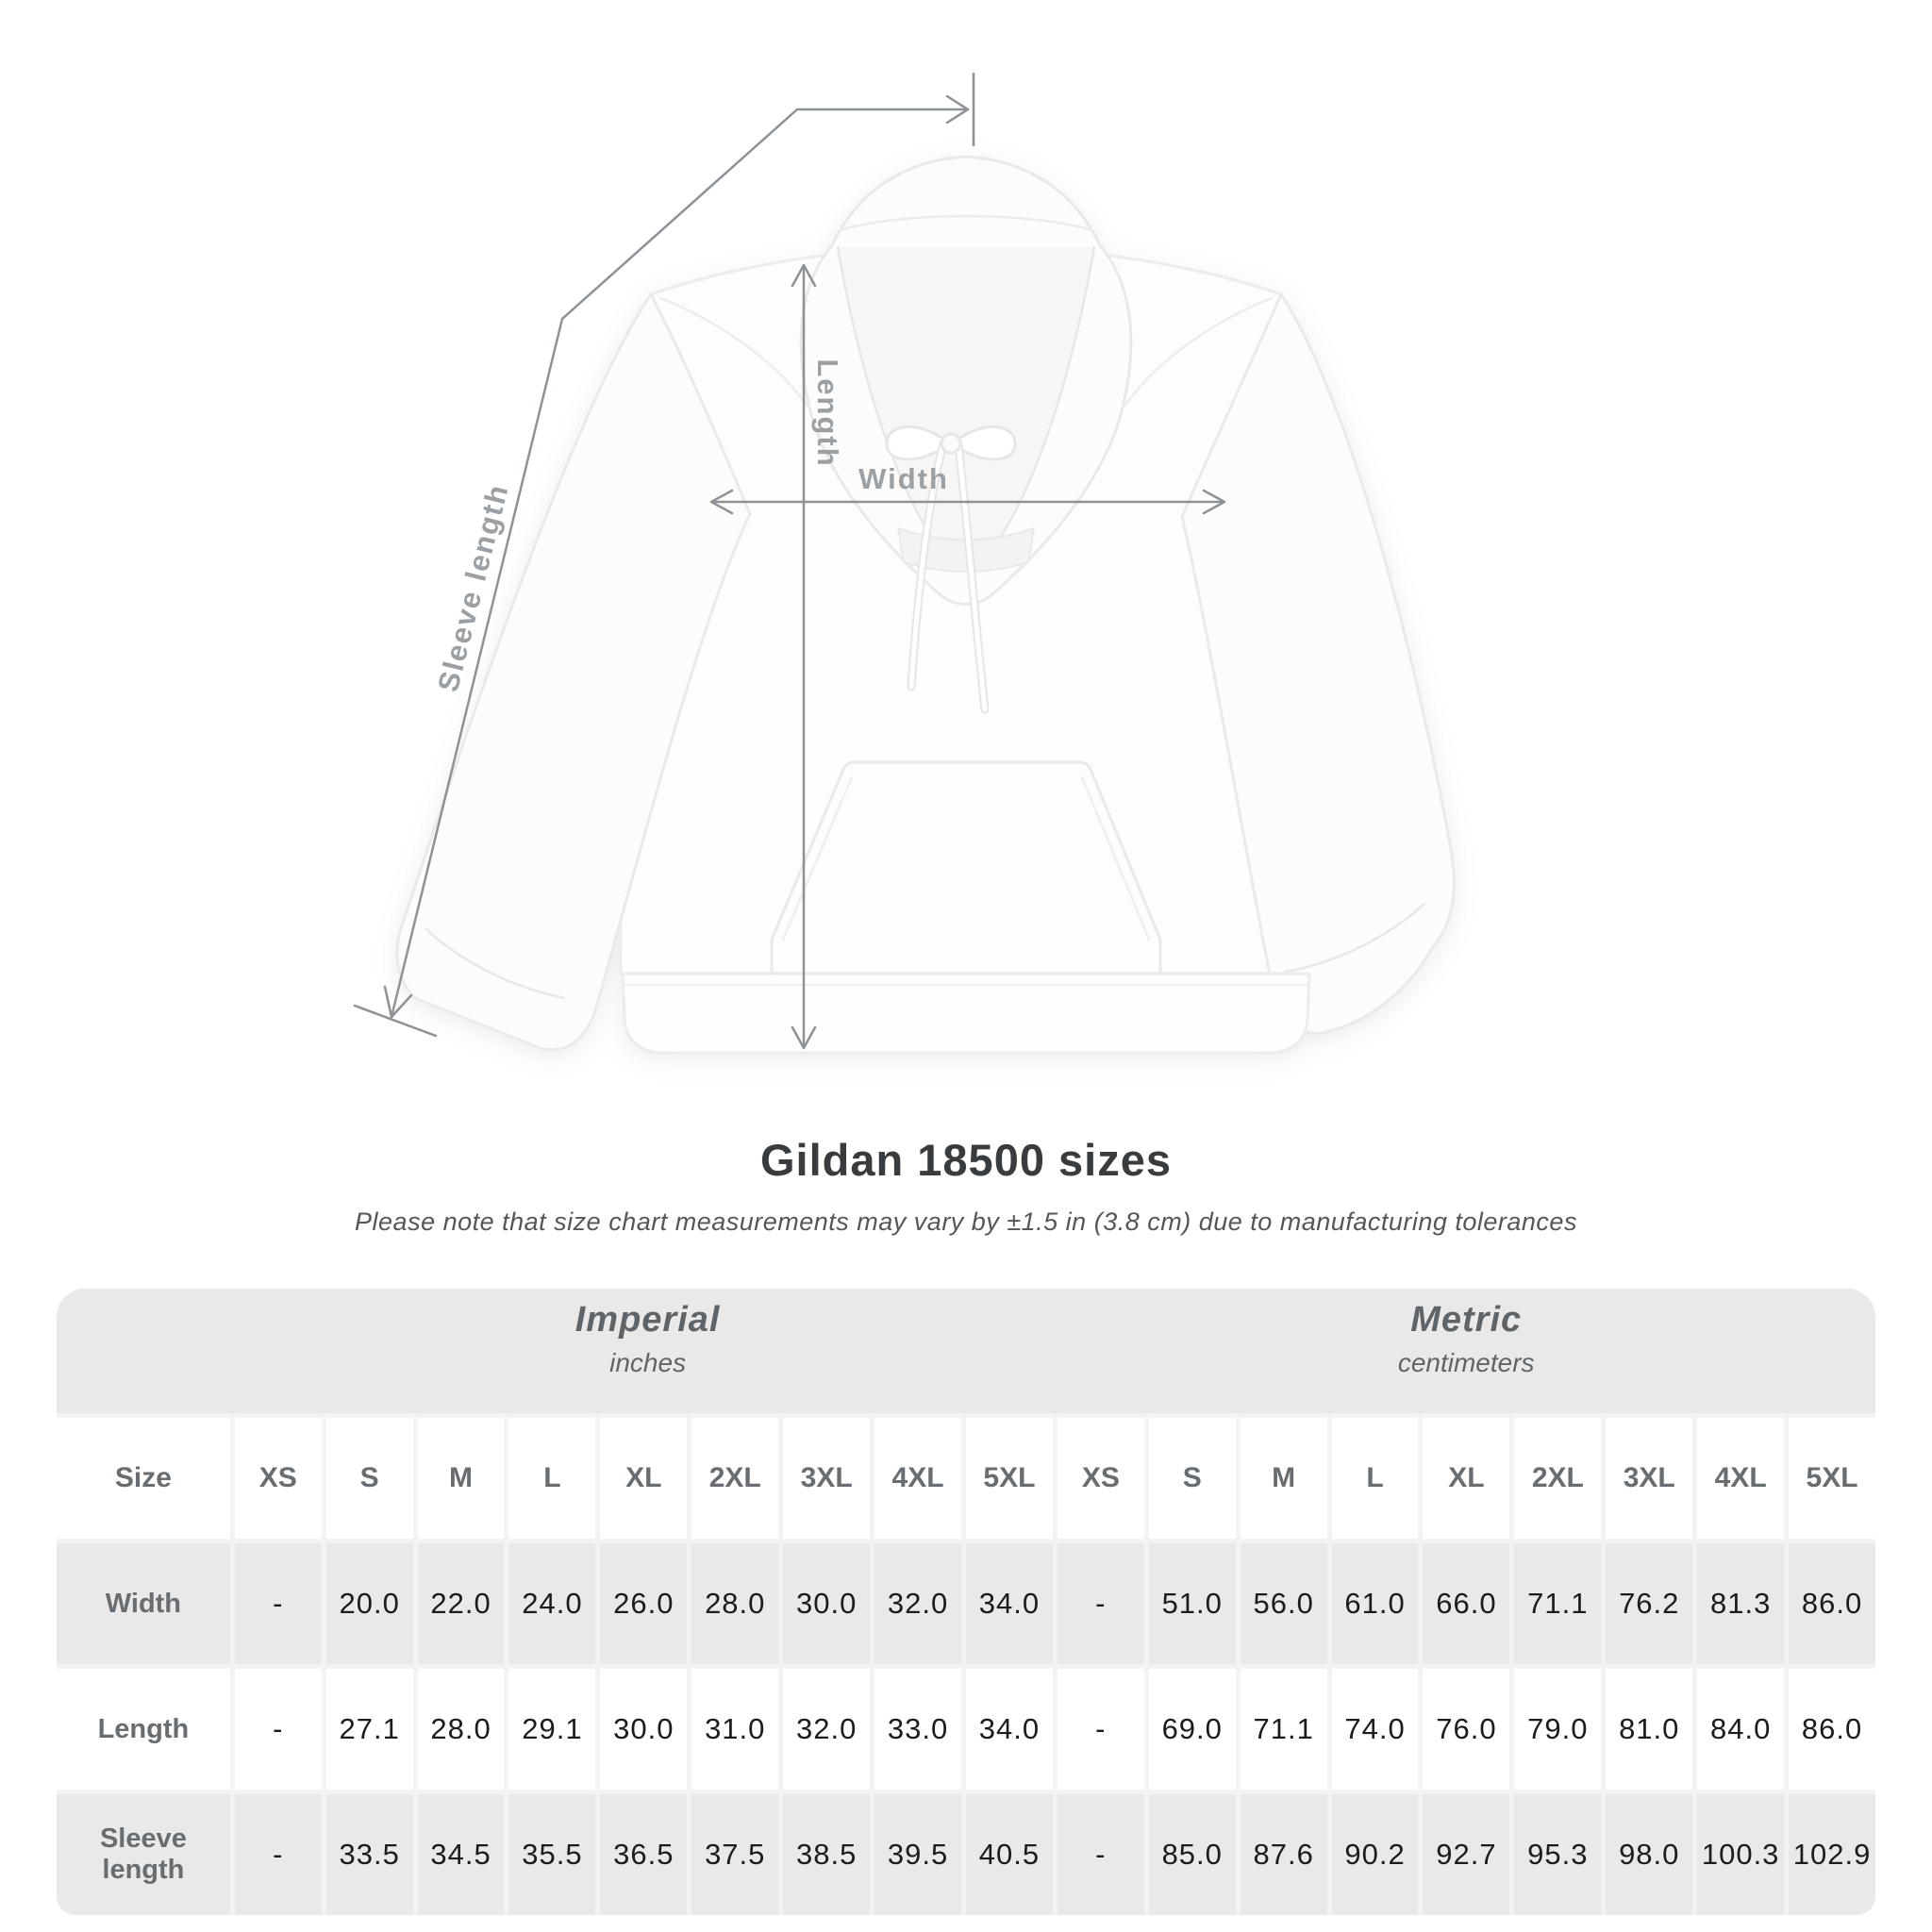 This screenshot has height=1932, width=1932. I want to click on unit-band-spacer, so click(148, 1351).